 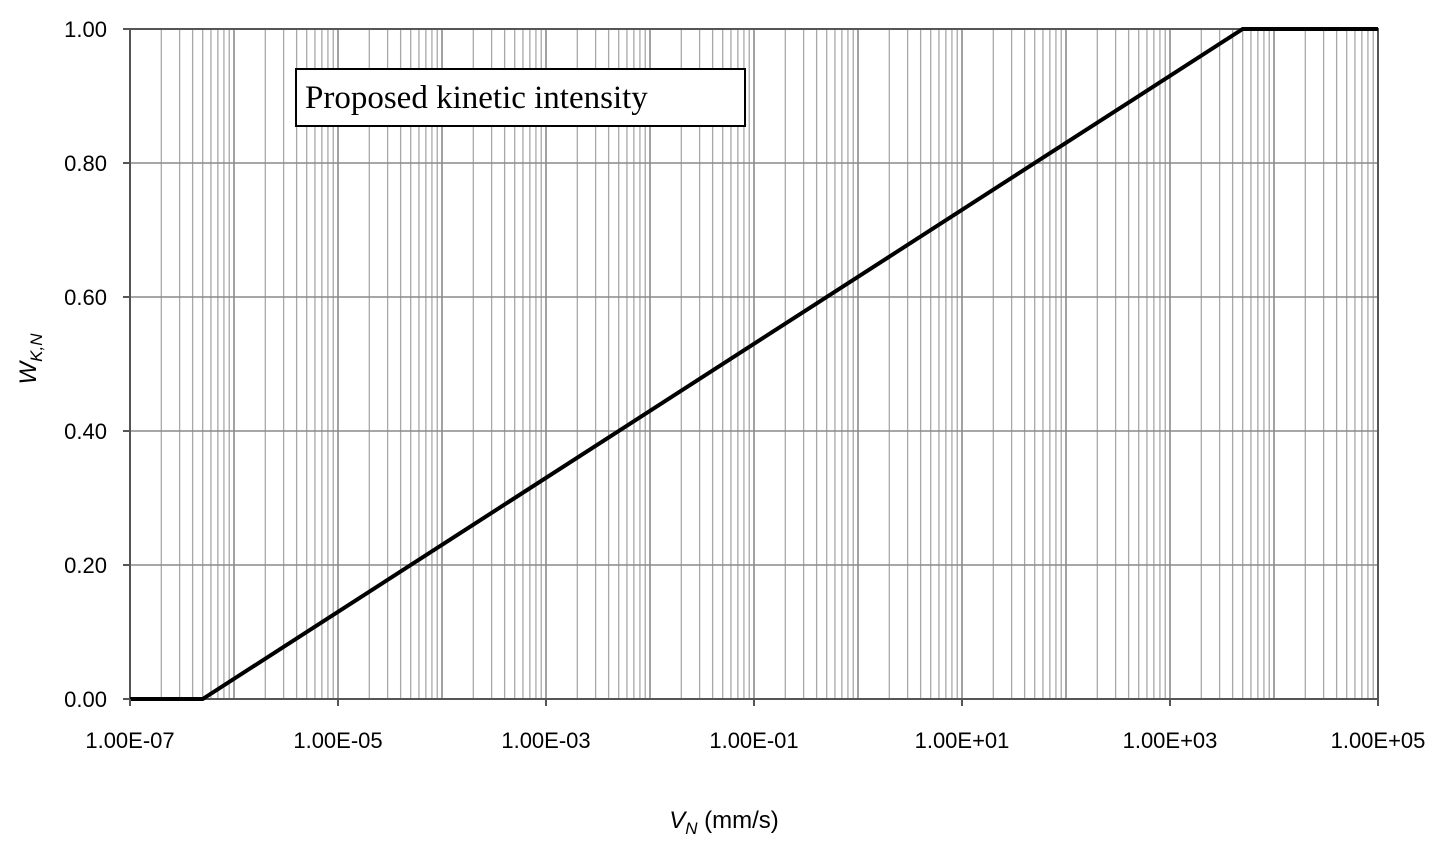 I want to click on y-axis-subscript: K,N, so click(x=36, y=347).